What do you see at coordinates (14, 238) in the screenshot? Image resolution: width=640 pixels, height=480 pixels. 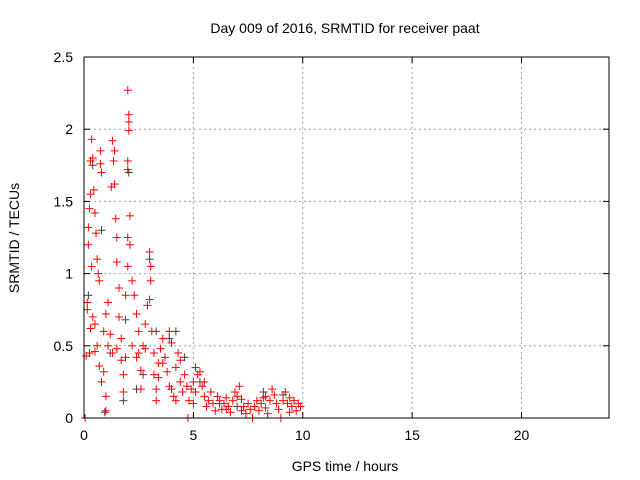 I see `y-axis-label: SRMTID / TECUs` at bounding box center [14, 238].